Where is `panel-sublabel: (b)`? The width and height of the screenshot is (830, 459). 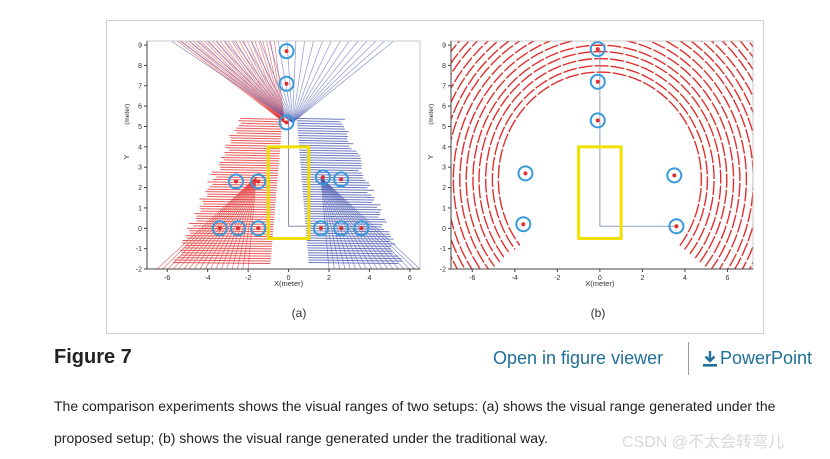 panel-sublabel: (b) is located at coordinates (598, 313).